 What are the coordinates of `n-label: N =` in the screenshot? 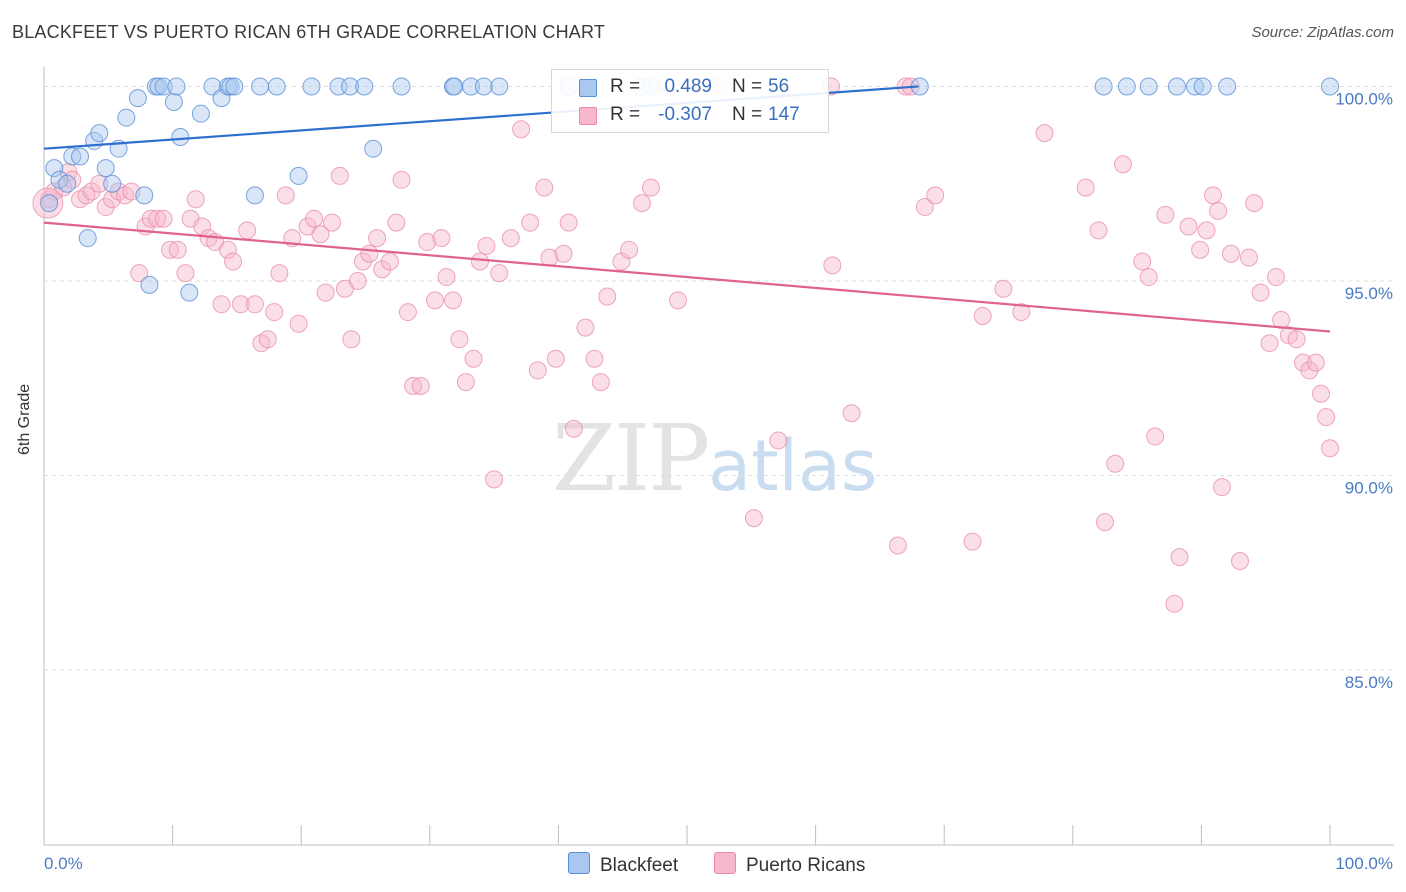 It's located at (747, 114).